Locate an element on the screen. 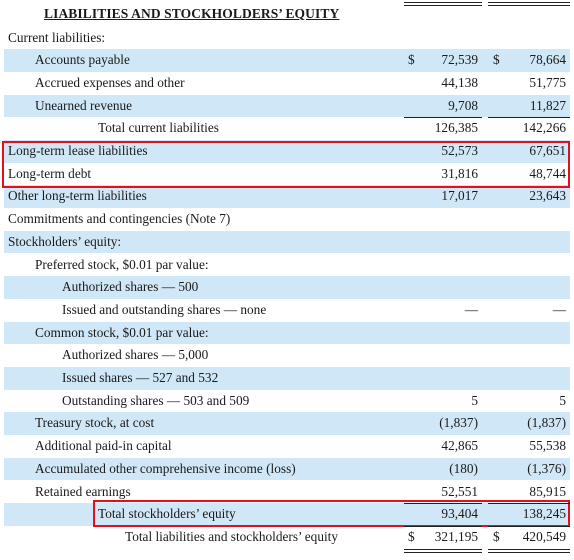  highlight-long-term-liabilities is located at coordinates (286, 164).